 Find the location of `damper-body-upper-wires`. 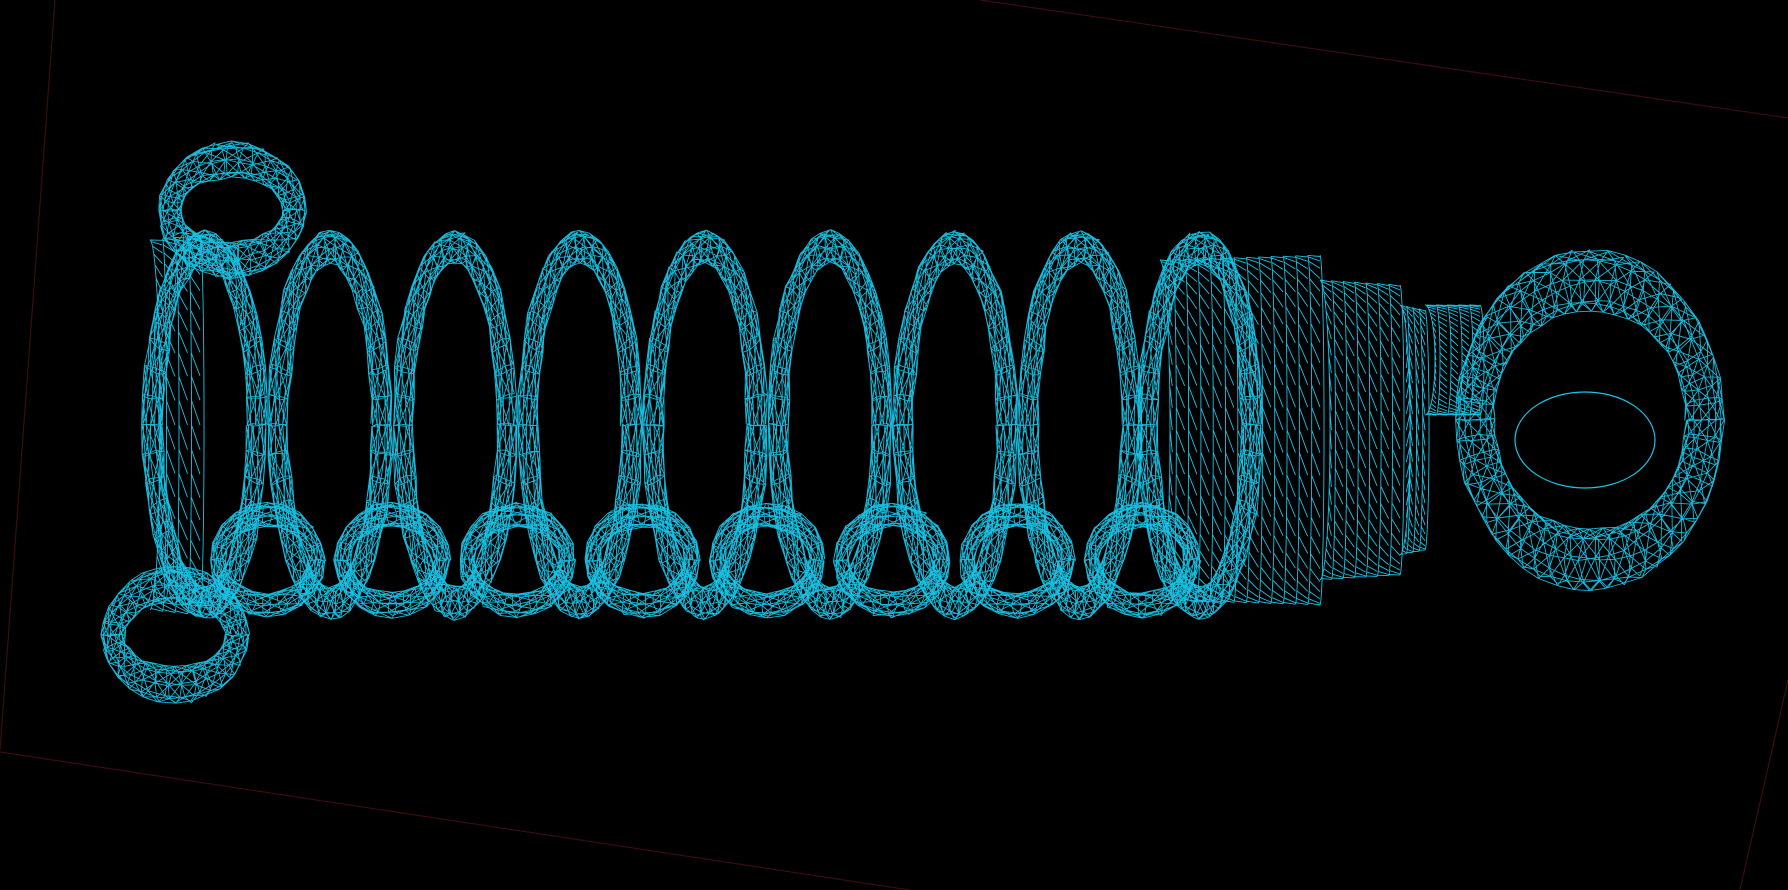

damper-body-upper-wires is located at coordinates (1362, 430).